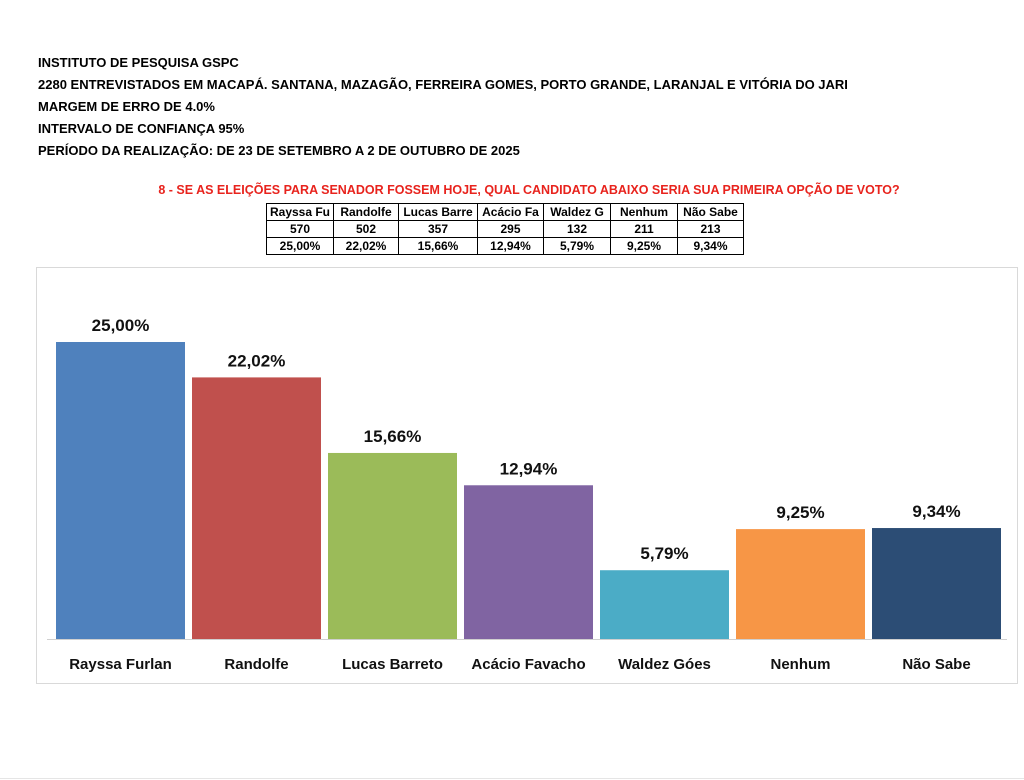 Image resolution: width=1024 pixels, height=780 pixels. Describe the element at coordinates (936, 511) in the screenshot. I see `data-label: 9,34%` at that location.